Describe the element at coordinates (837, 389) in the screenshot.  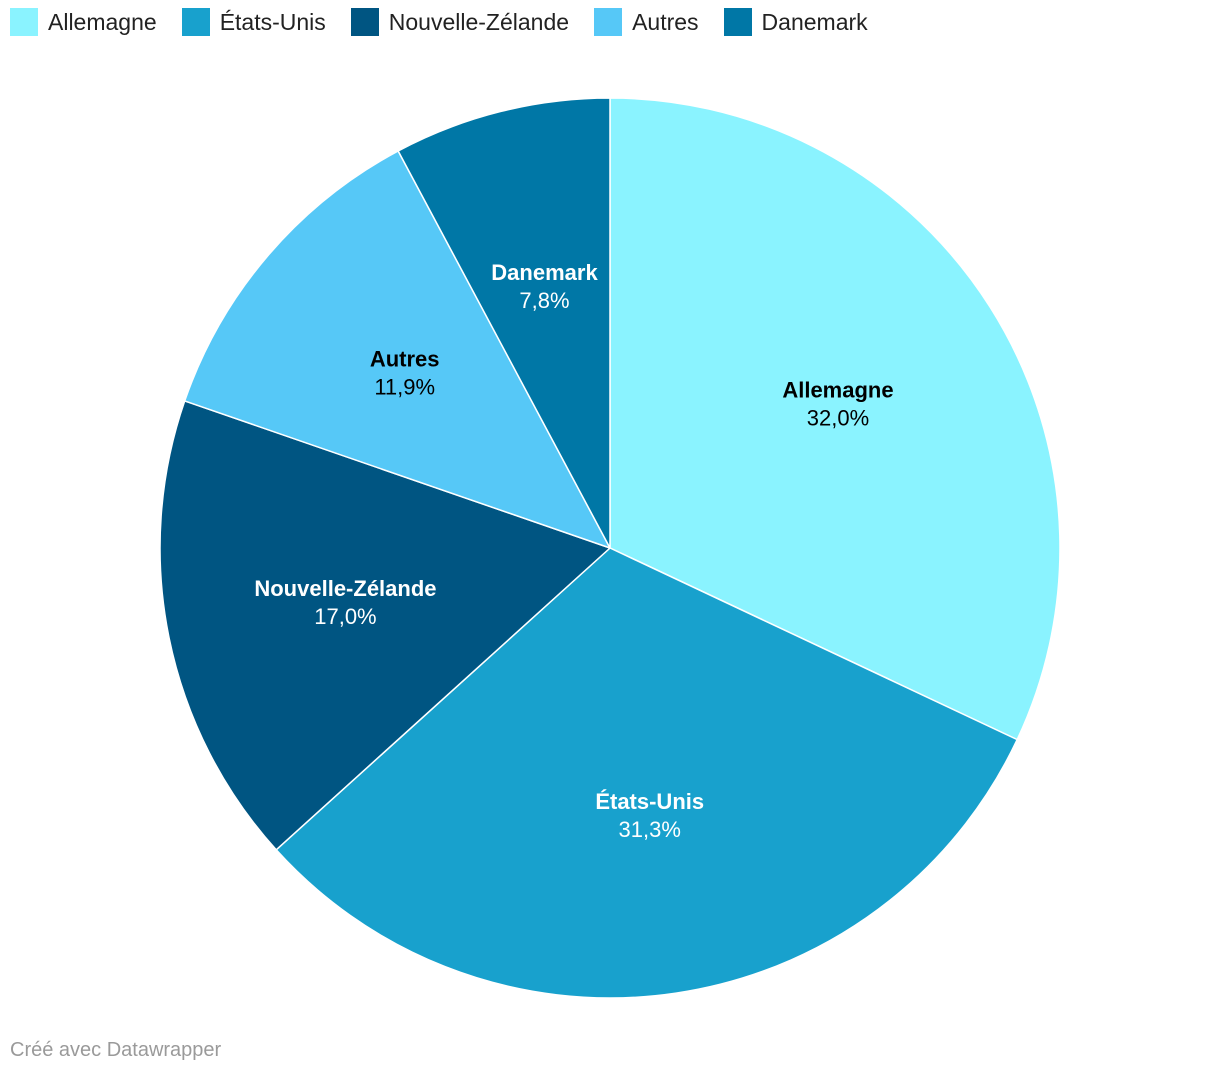
I see `slice-label-name-allemagne: Allemagne` at that location.